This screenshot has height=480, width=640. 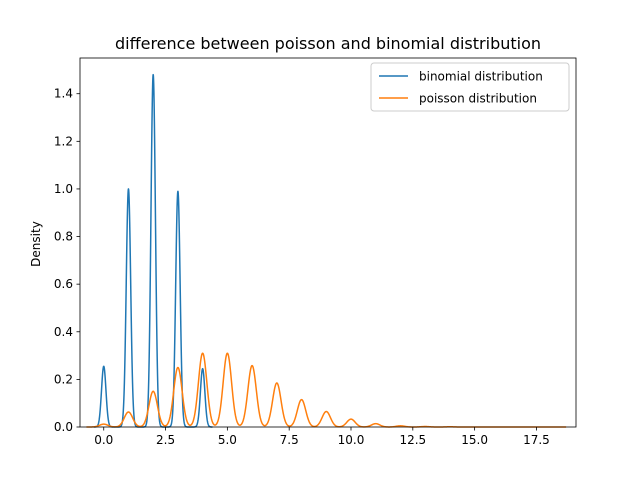 What do you see at coordinates (536, 440) in the screenshot?
I see `x-tick-label: 17.5` at bounding box center [536, 440].